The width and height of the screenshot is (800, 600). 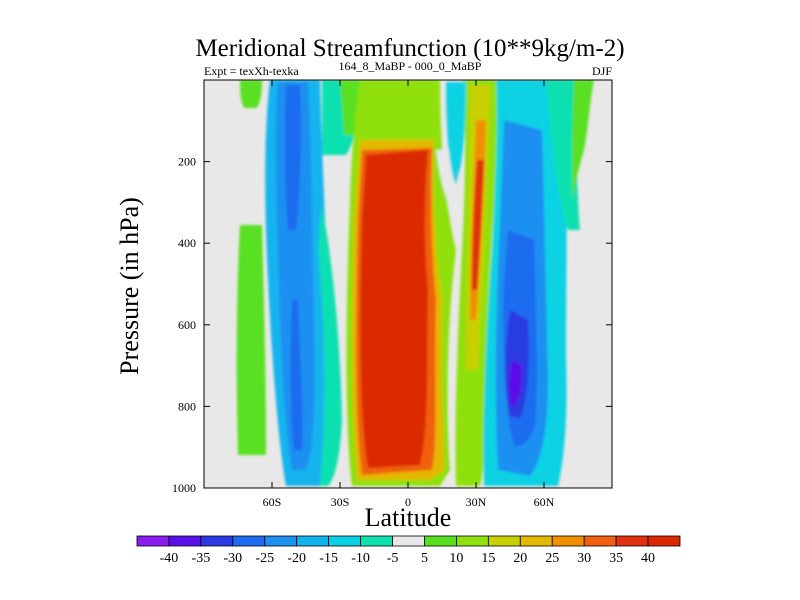 I want to click on contour-sh-teal-edge, so click(x=330, y=345).